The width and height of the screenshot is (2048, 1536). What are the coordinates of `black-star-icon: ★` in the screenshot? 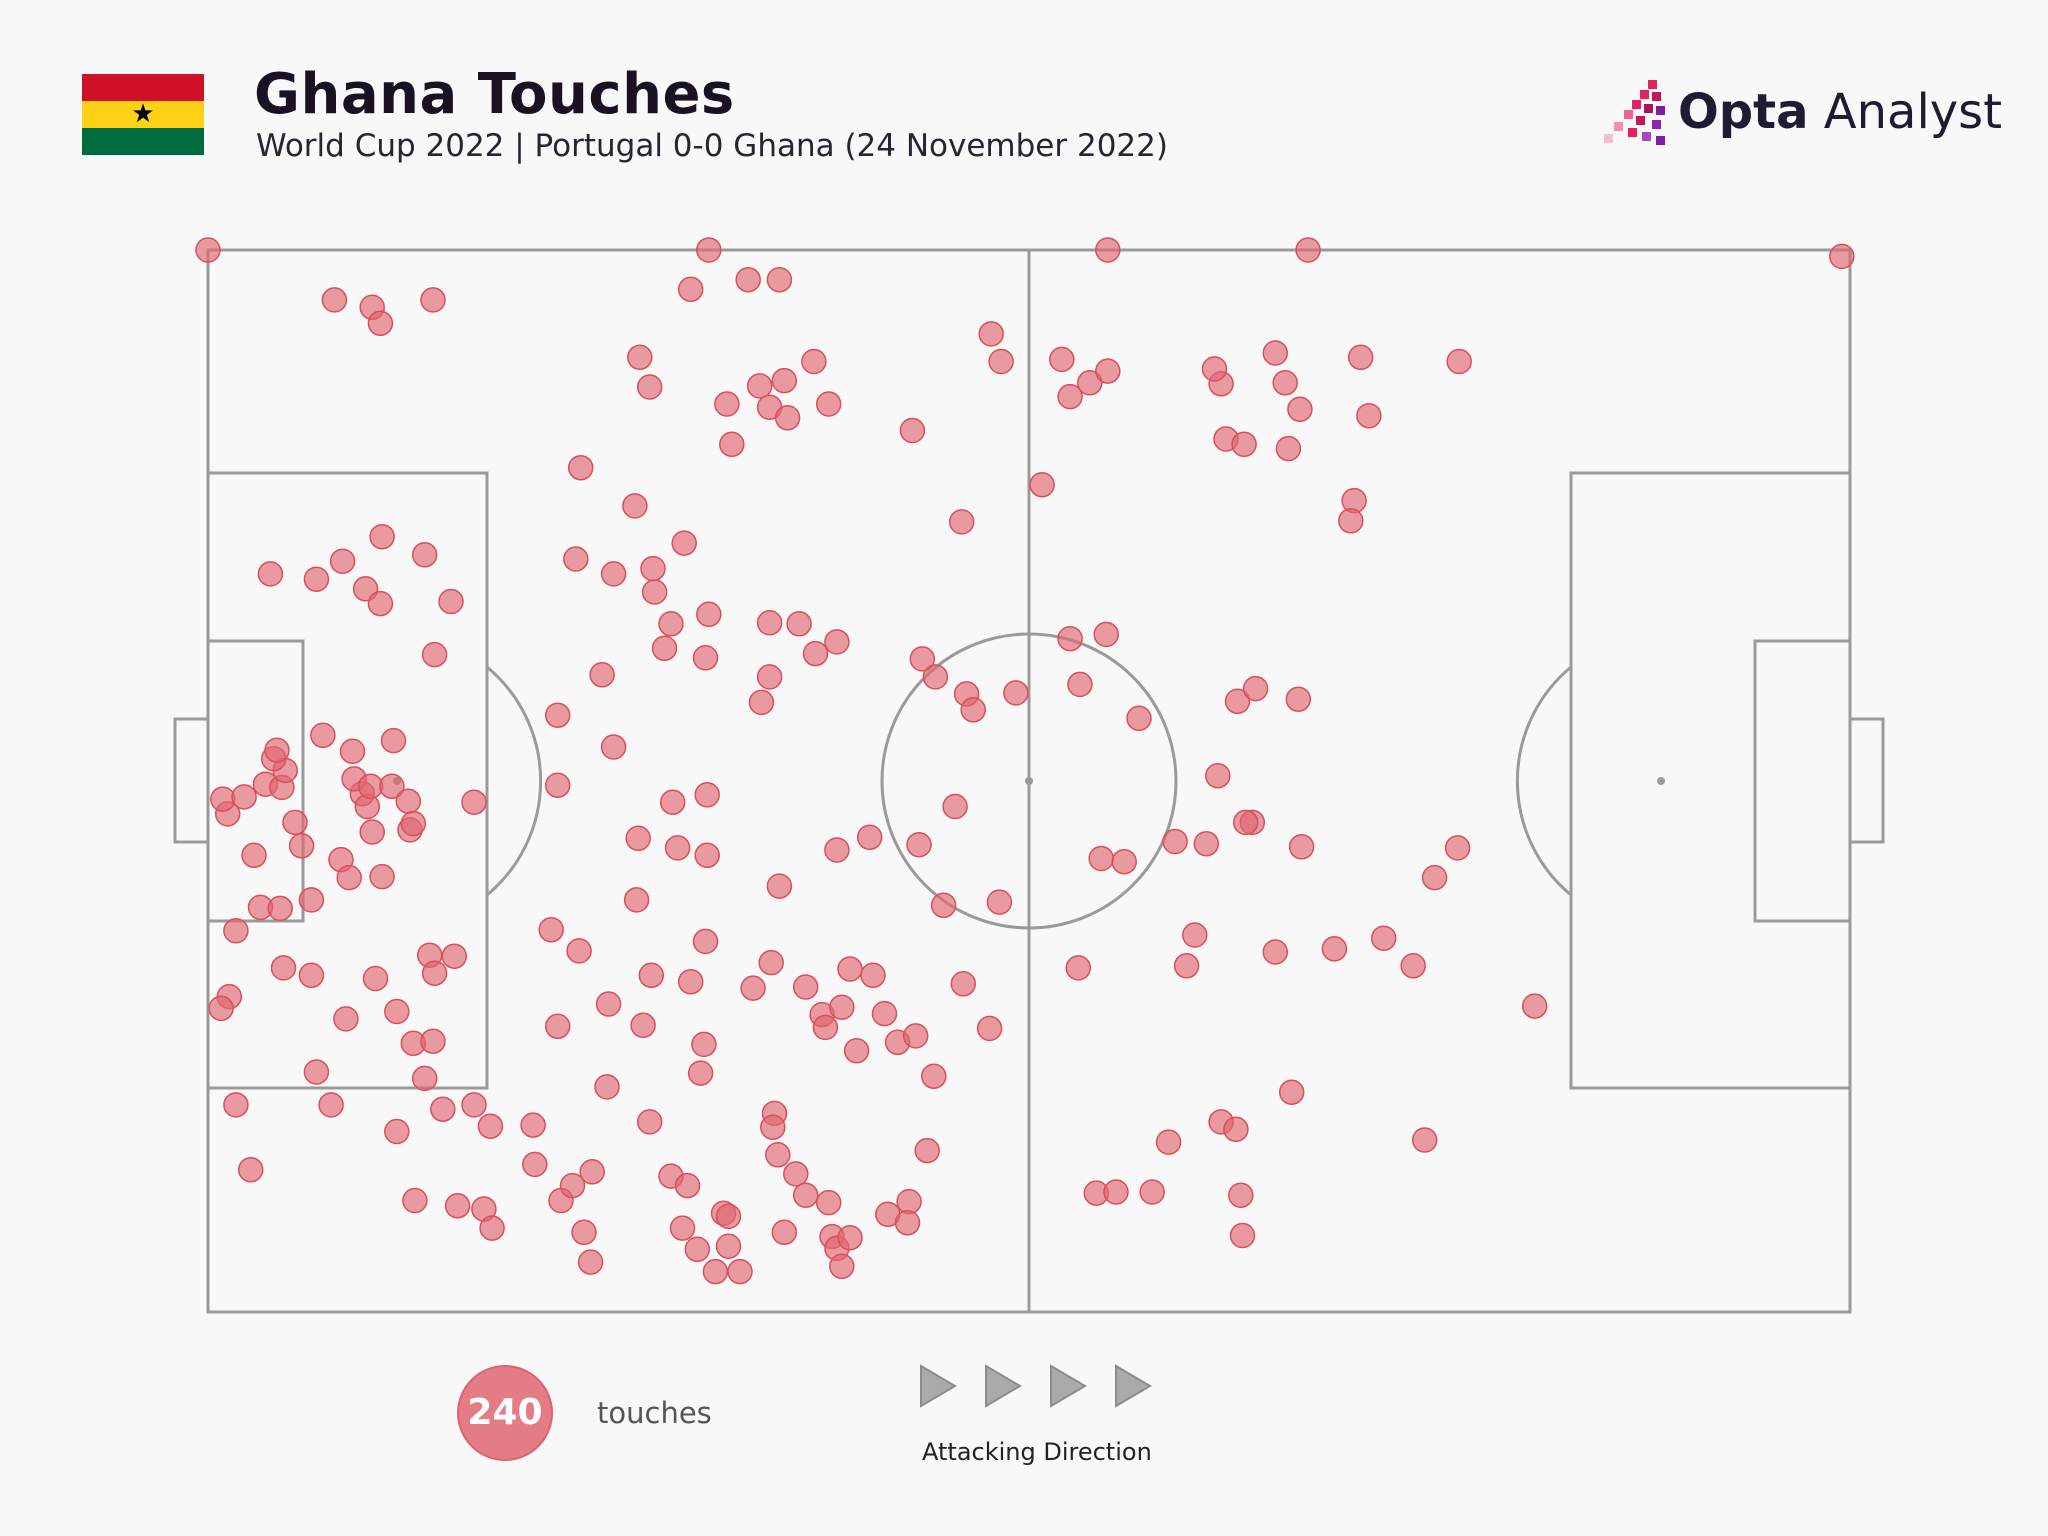 It's located at (143, 114).